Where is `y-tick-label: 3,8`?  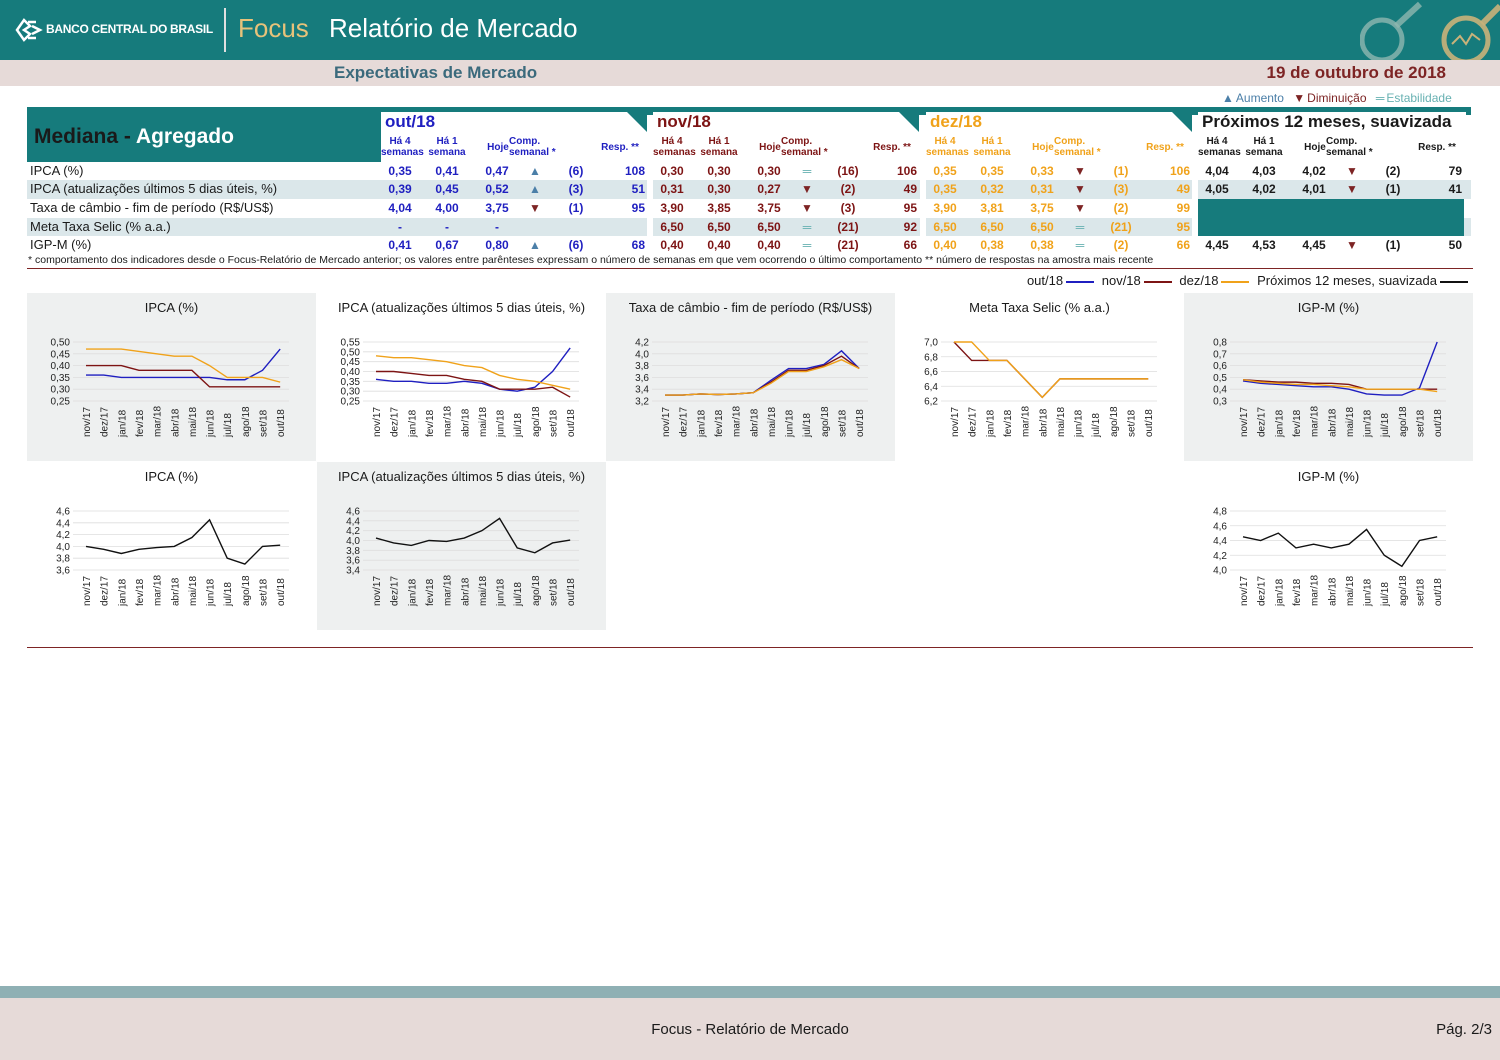
y-tick-label: 3,8 is located at coordinates (353, 551).